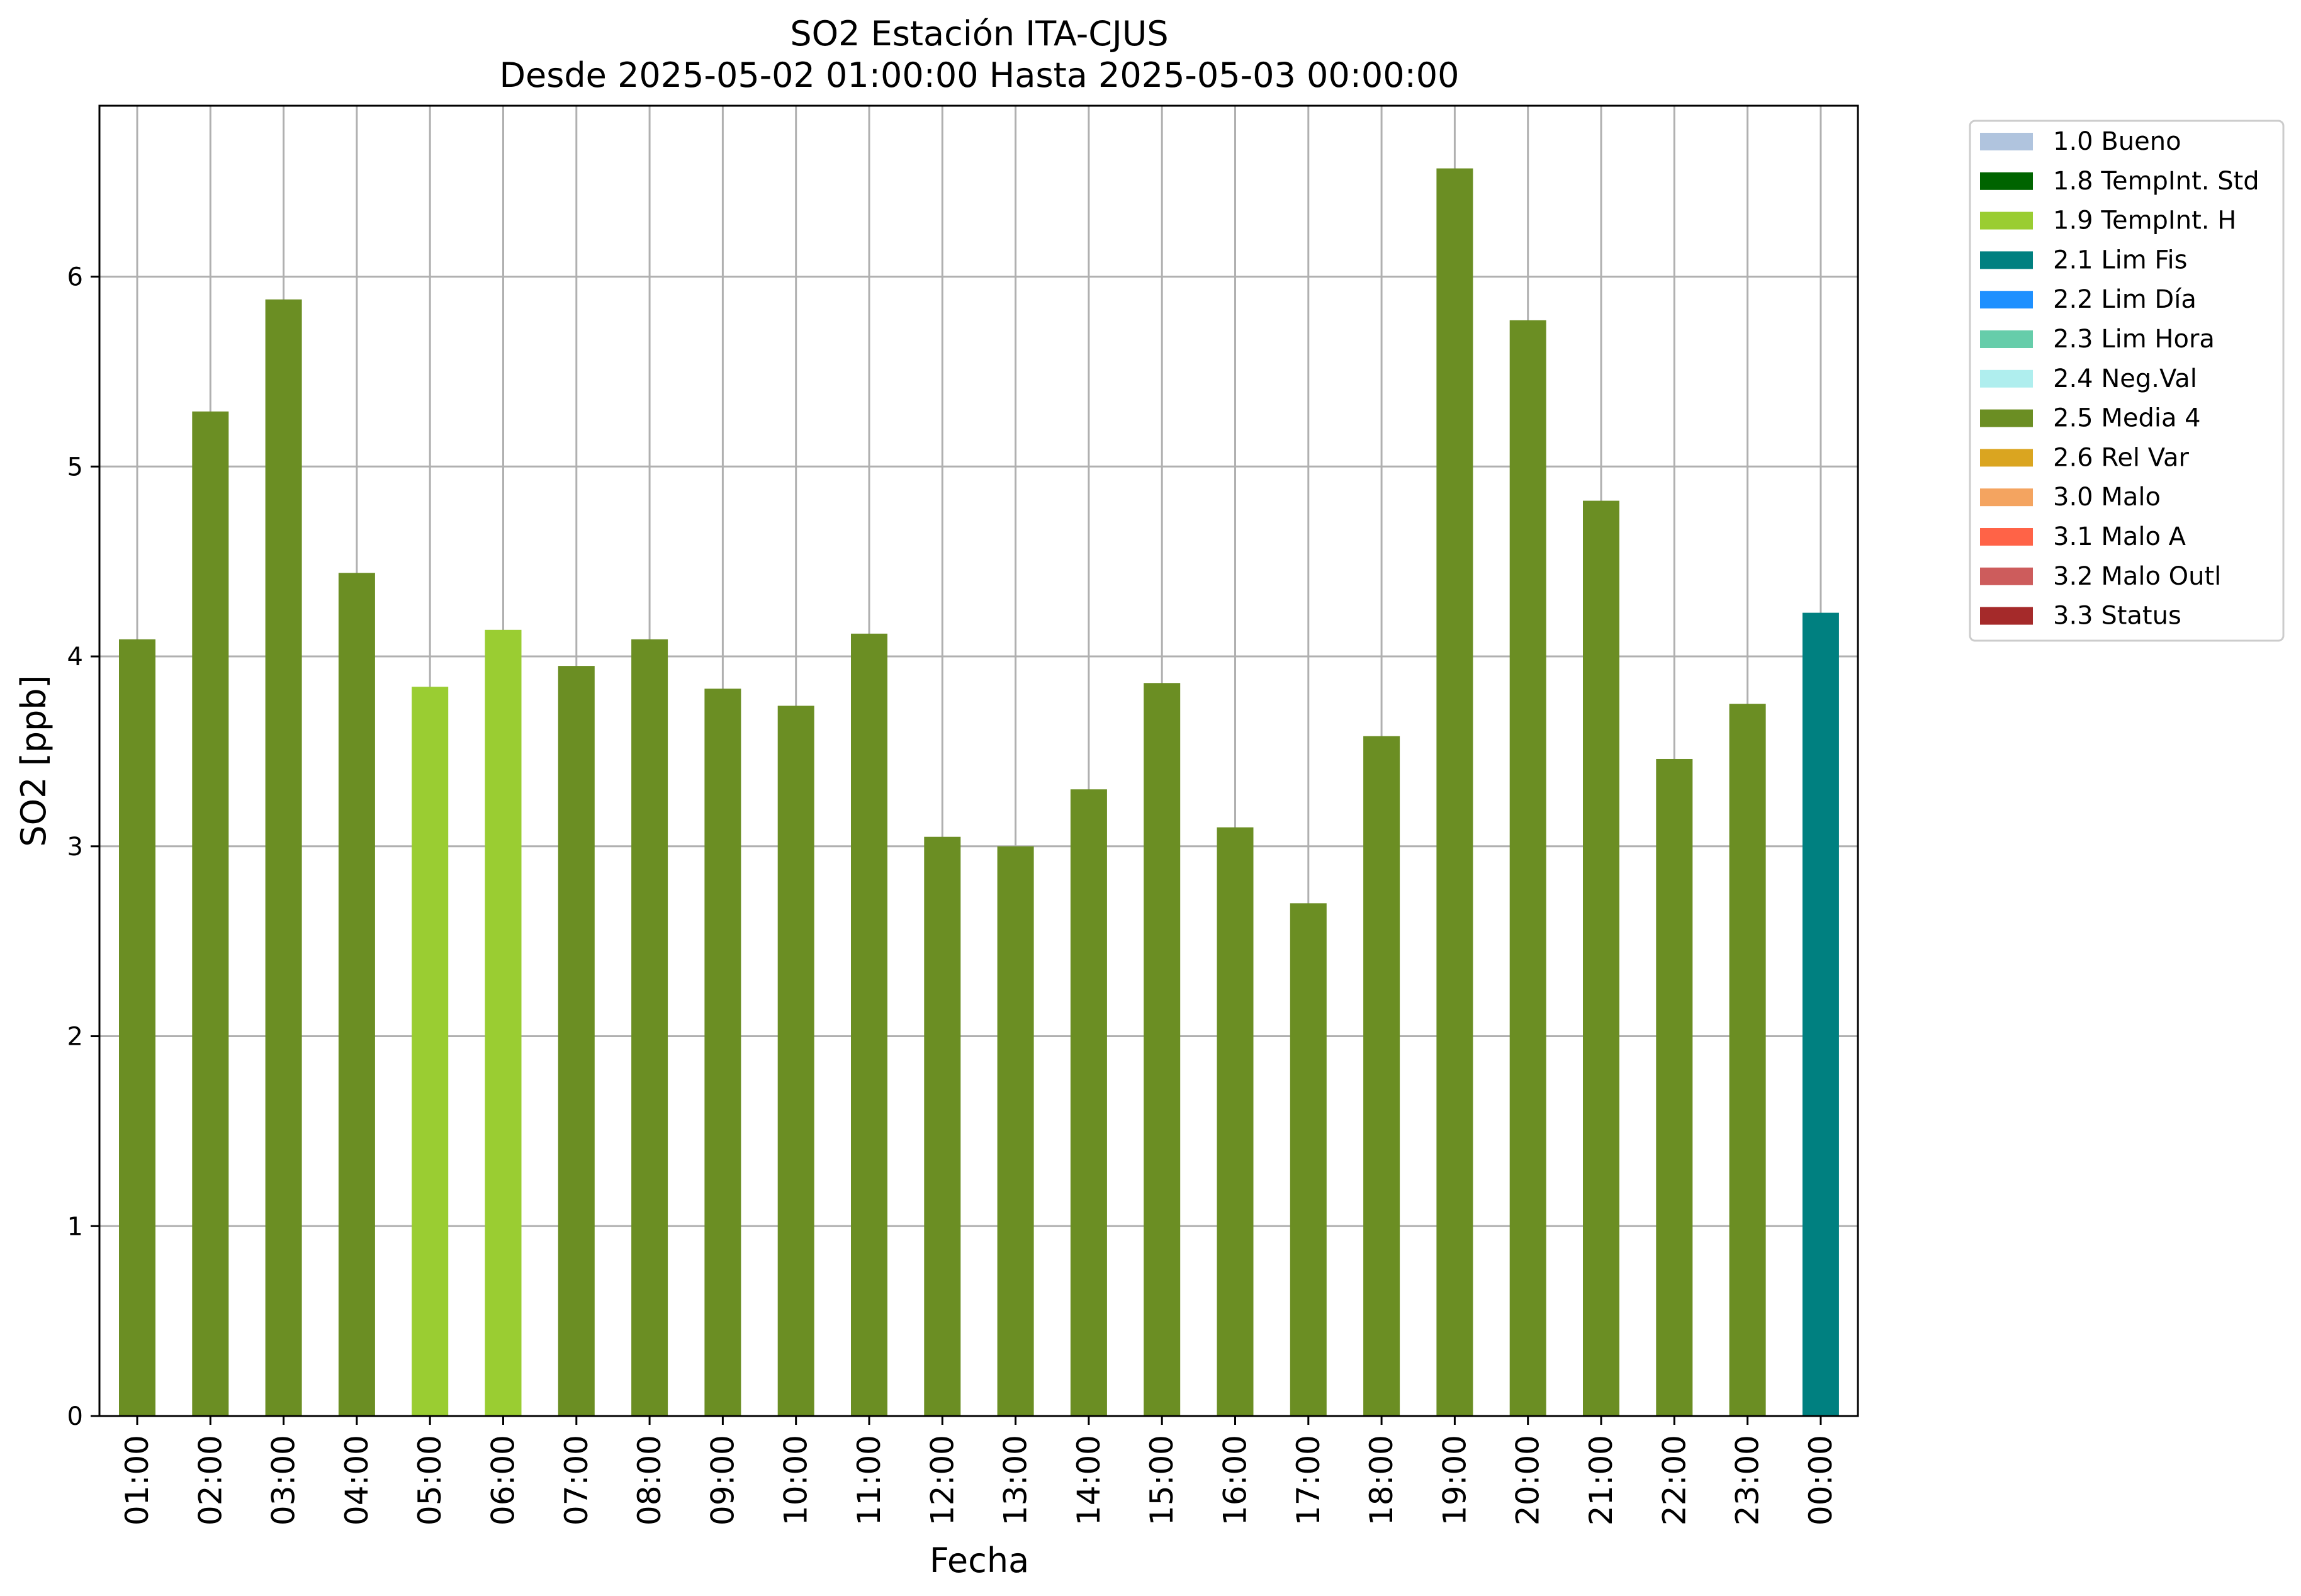  What do you see at coordinates (2117, 616) in the screenshot?
I see `legend-label: 3.3 Status` at bounding box center [2117, 616].